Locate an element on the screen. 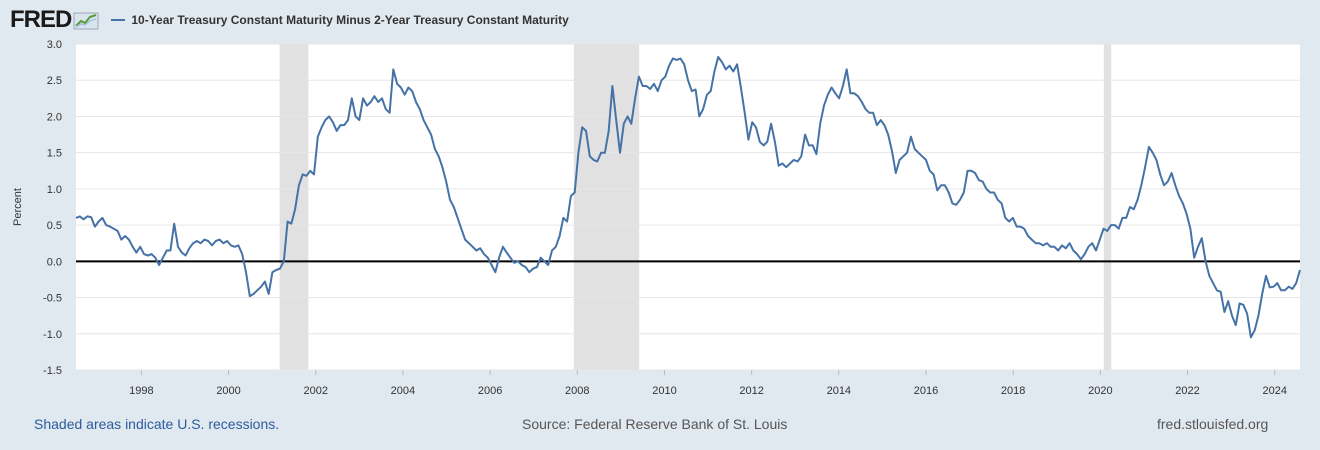 The image size is (1320, 450). x-tick-label: 2004 is located at coordinates (403, 391).